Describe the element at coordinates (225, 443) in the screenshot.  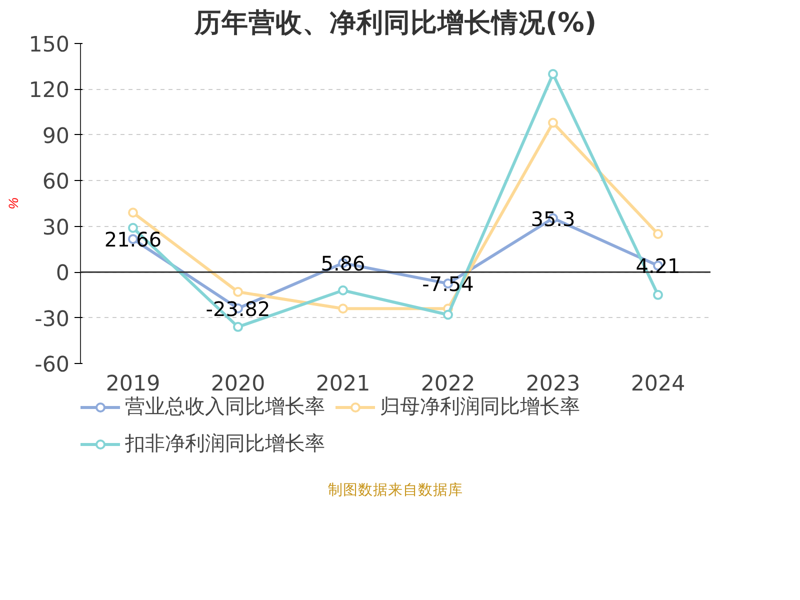
I see `legend-label: 扣非净利润同比增长率` at that location.